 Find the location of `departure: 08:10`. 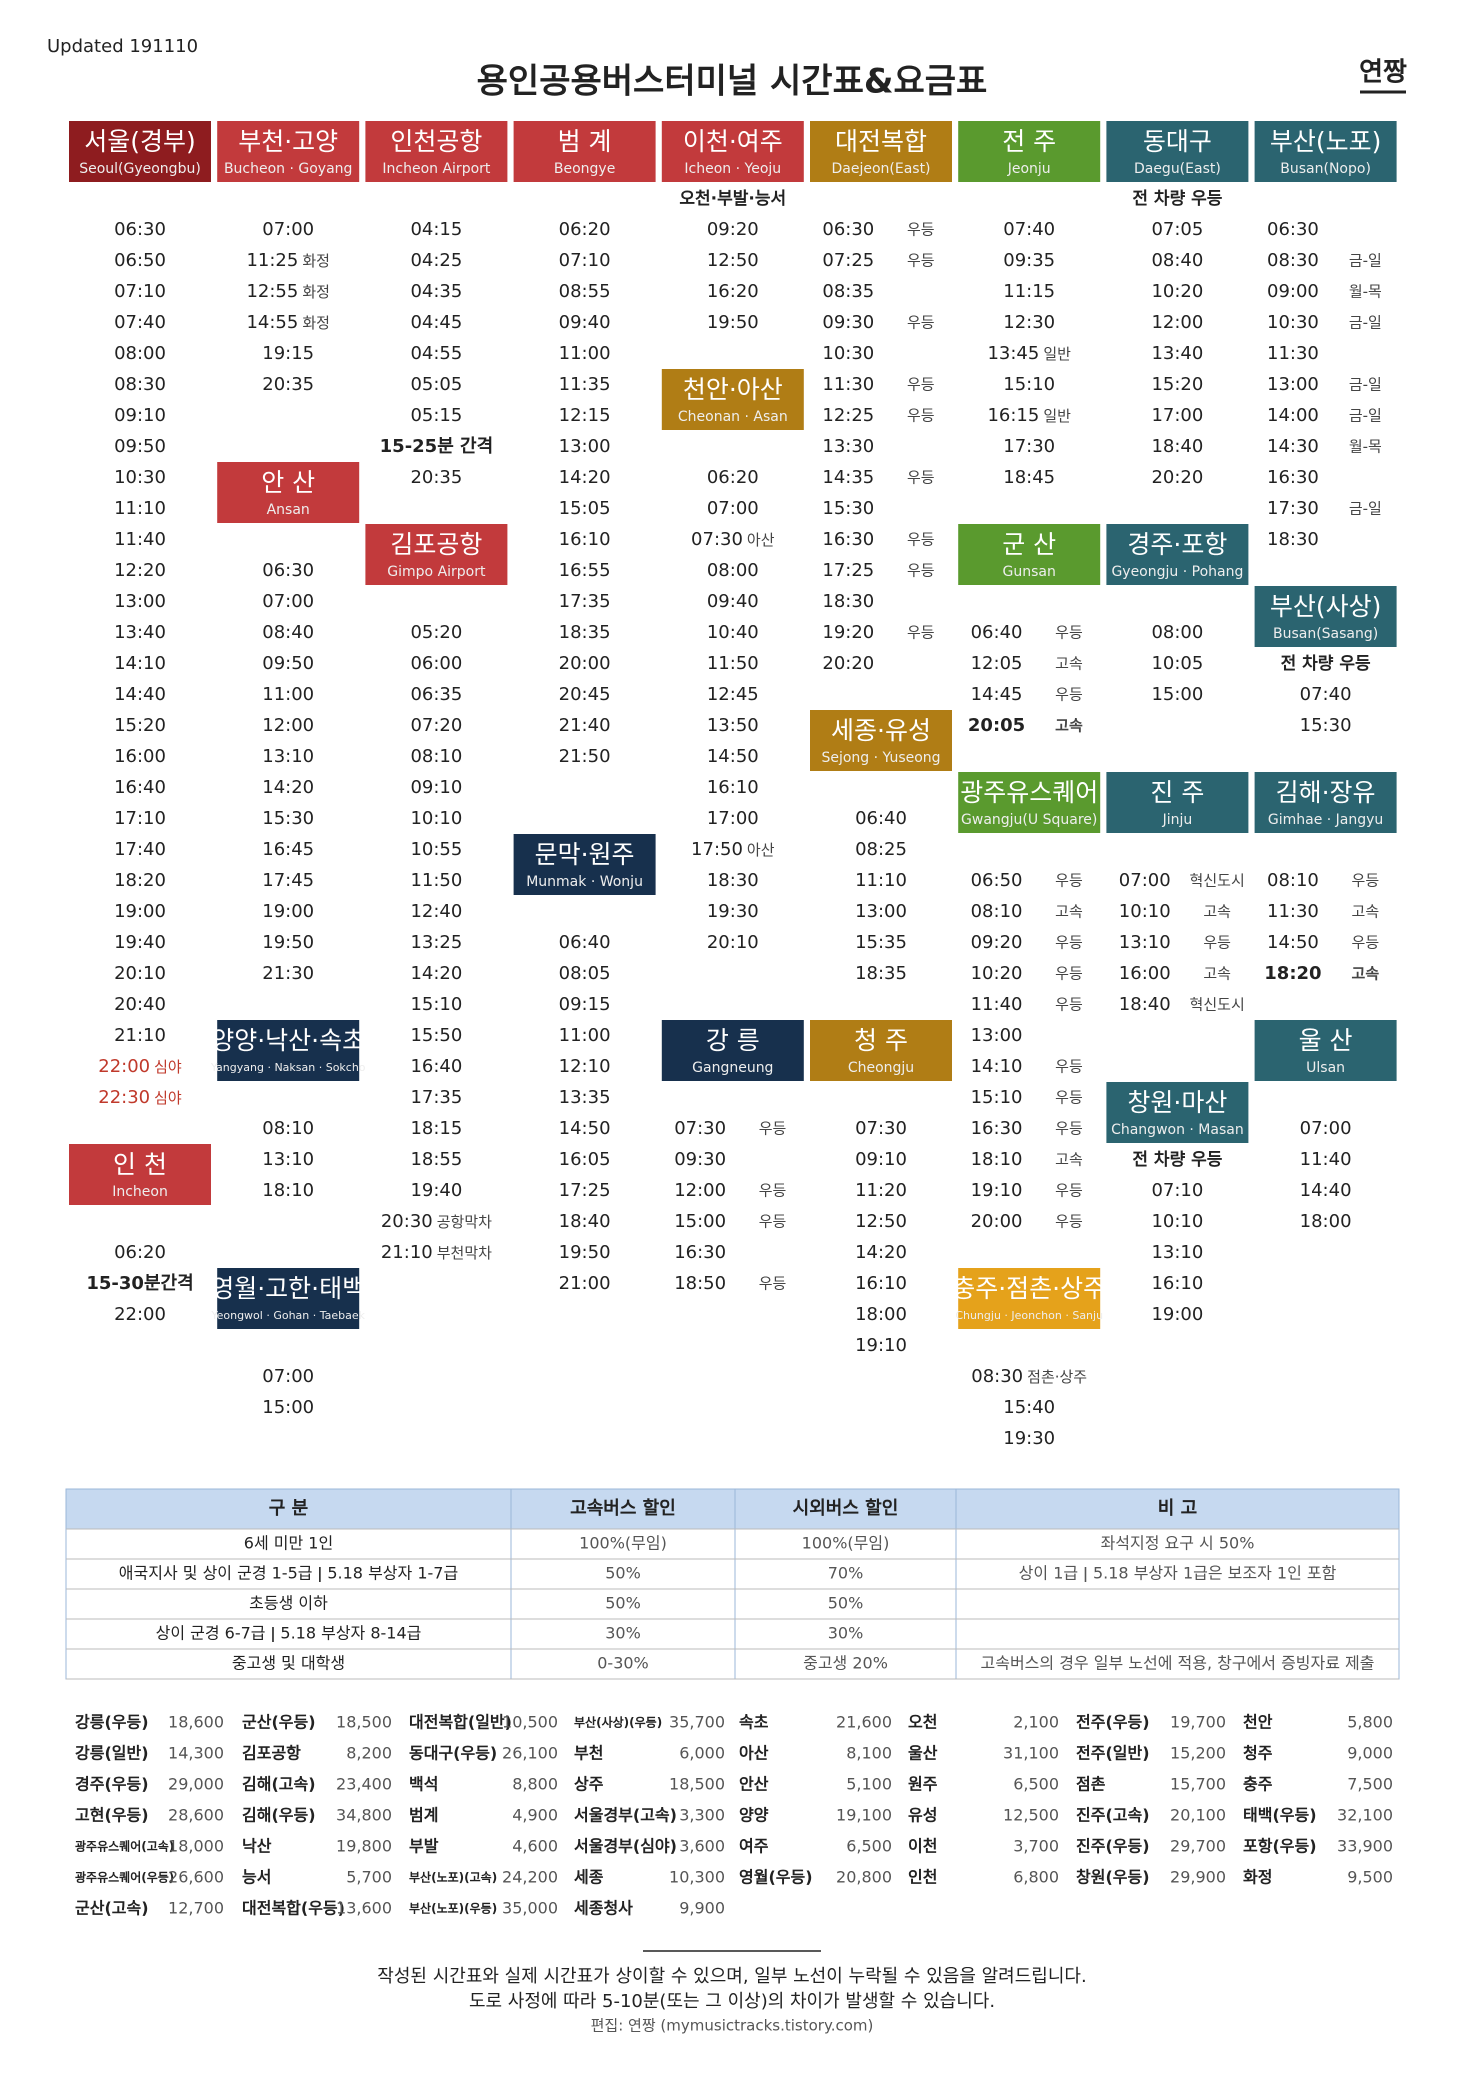

departure: 08:10 is located at coordinates (288, 1128).